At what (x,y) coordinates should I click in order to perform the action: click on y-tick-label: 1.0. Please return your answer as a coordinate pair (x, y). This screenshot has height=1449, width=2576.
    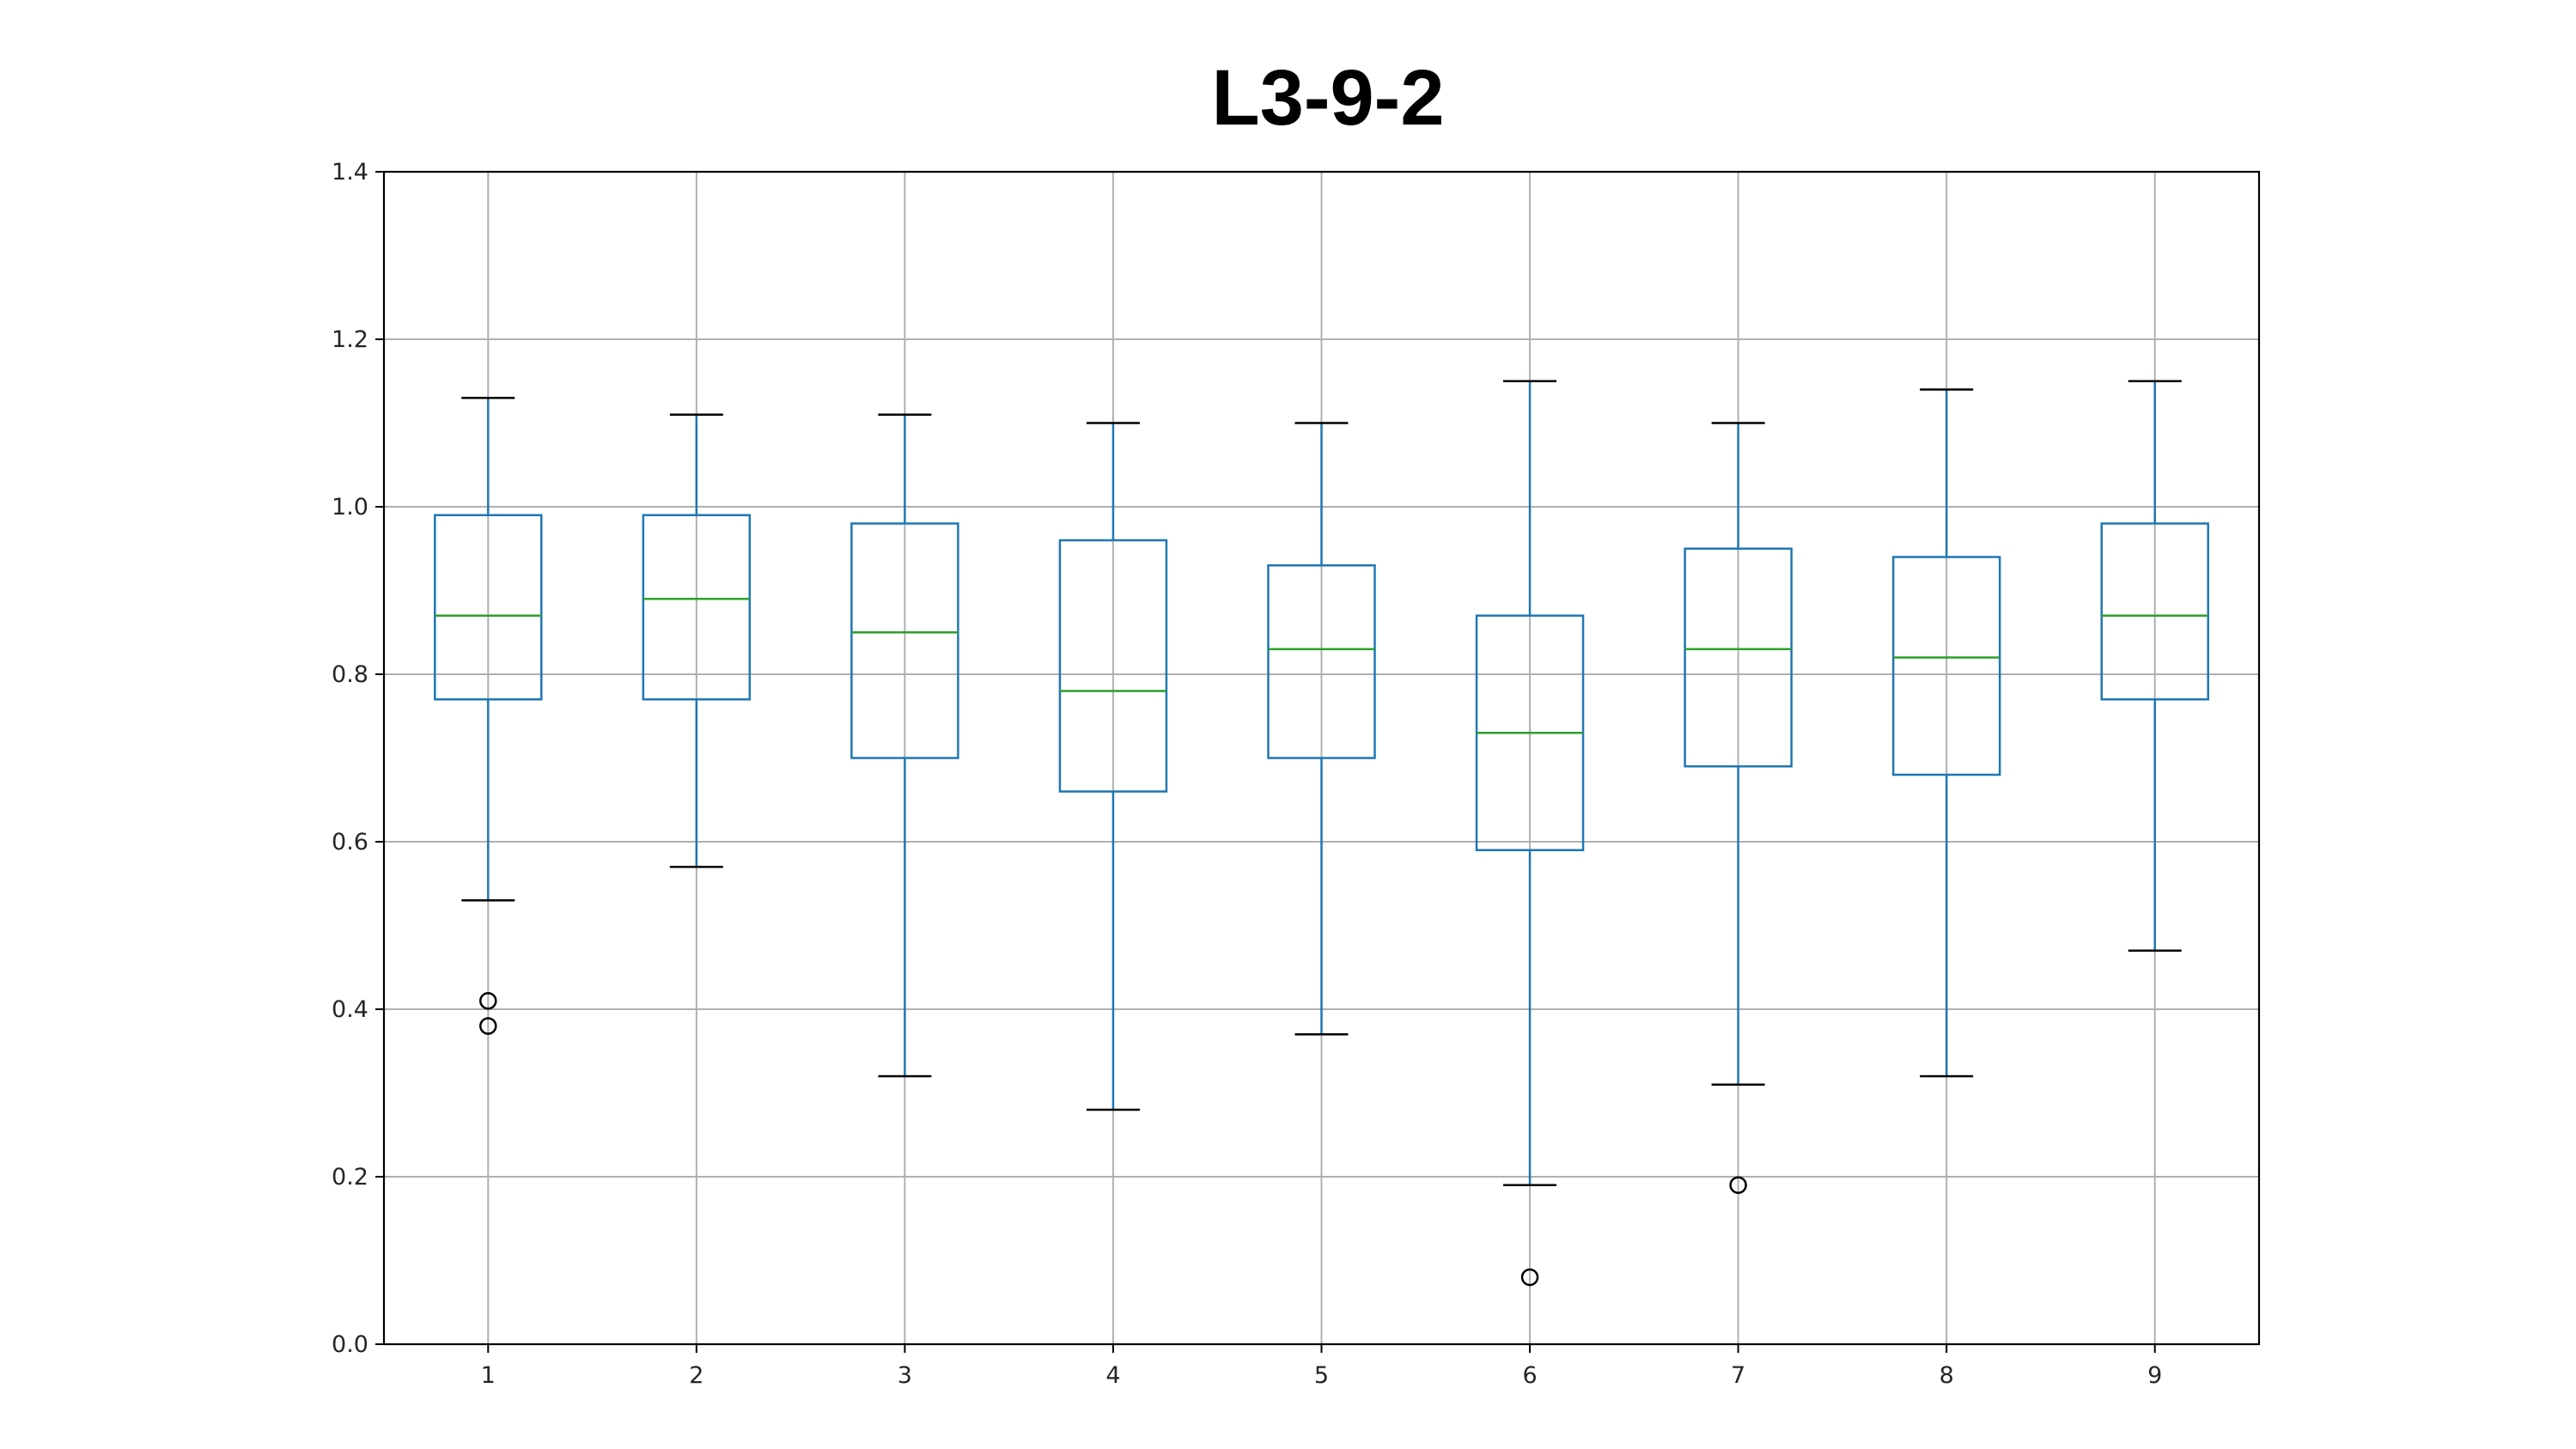
    Looking at the image, I should click on (350, 507).